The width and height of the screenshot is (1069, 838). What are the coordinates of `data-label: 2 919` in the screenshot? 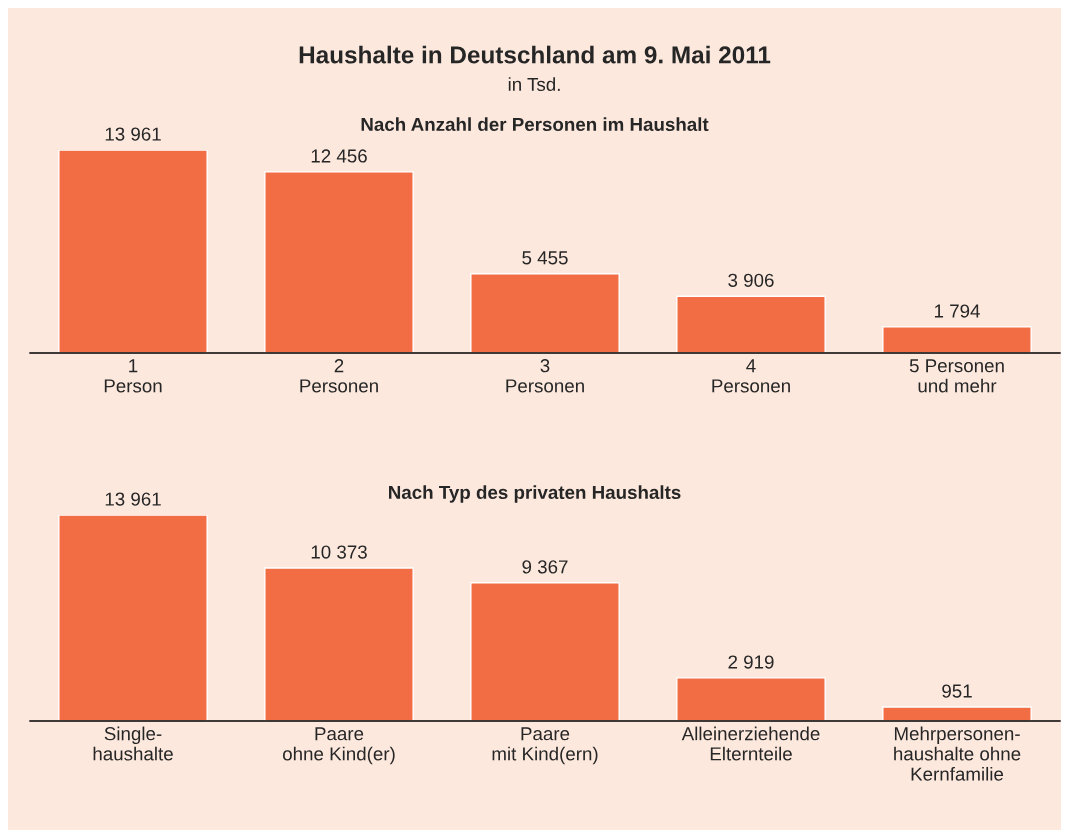 It's located at (751, 662).